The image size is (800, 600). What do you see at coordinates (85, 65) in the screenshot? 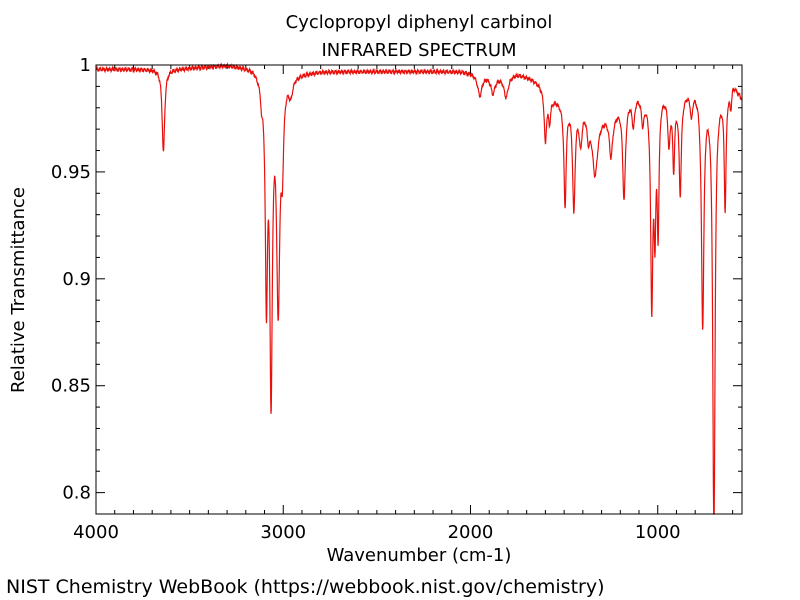
I see `y-tick-label: 1` at bounding box center [85, 65].